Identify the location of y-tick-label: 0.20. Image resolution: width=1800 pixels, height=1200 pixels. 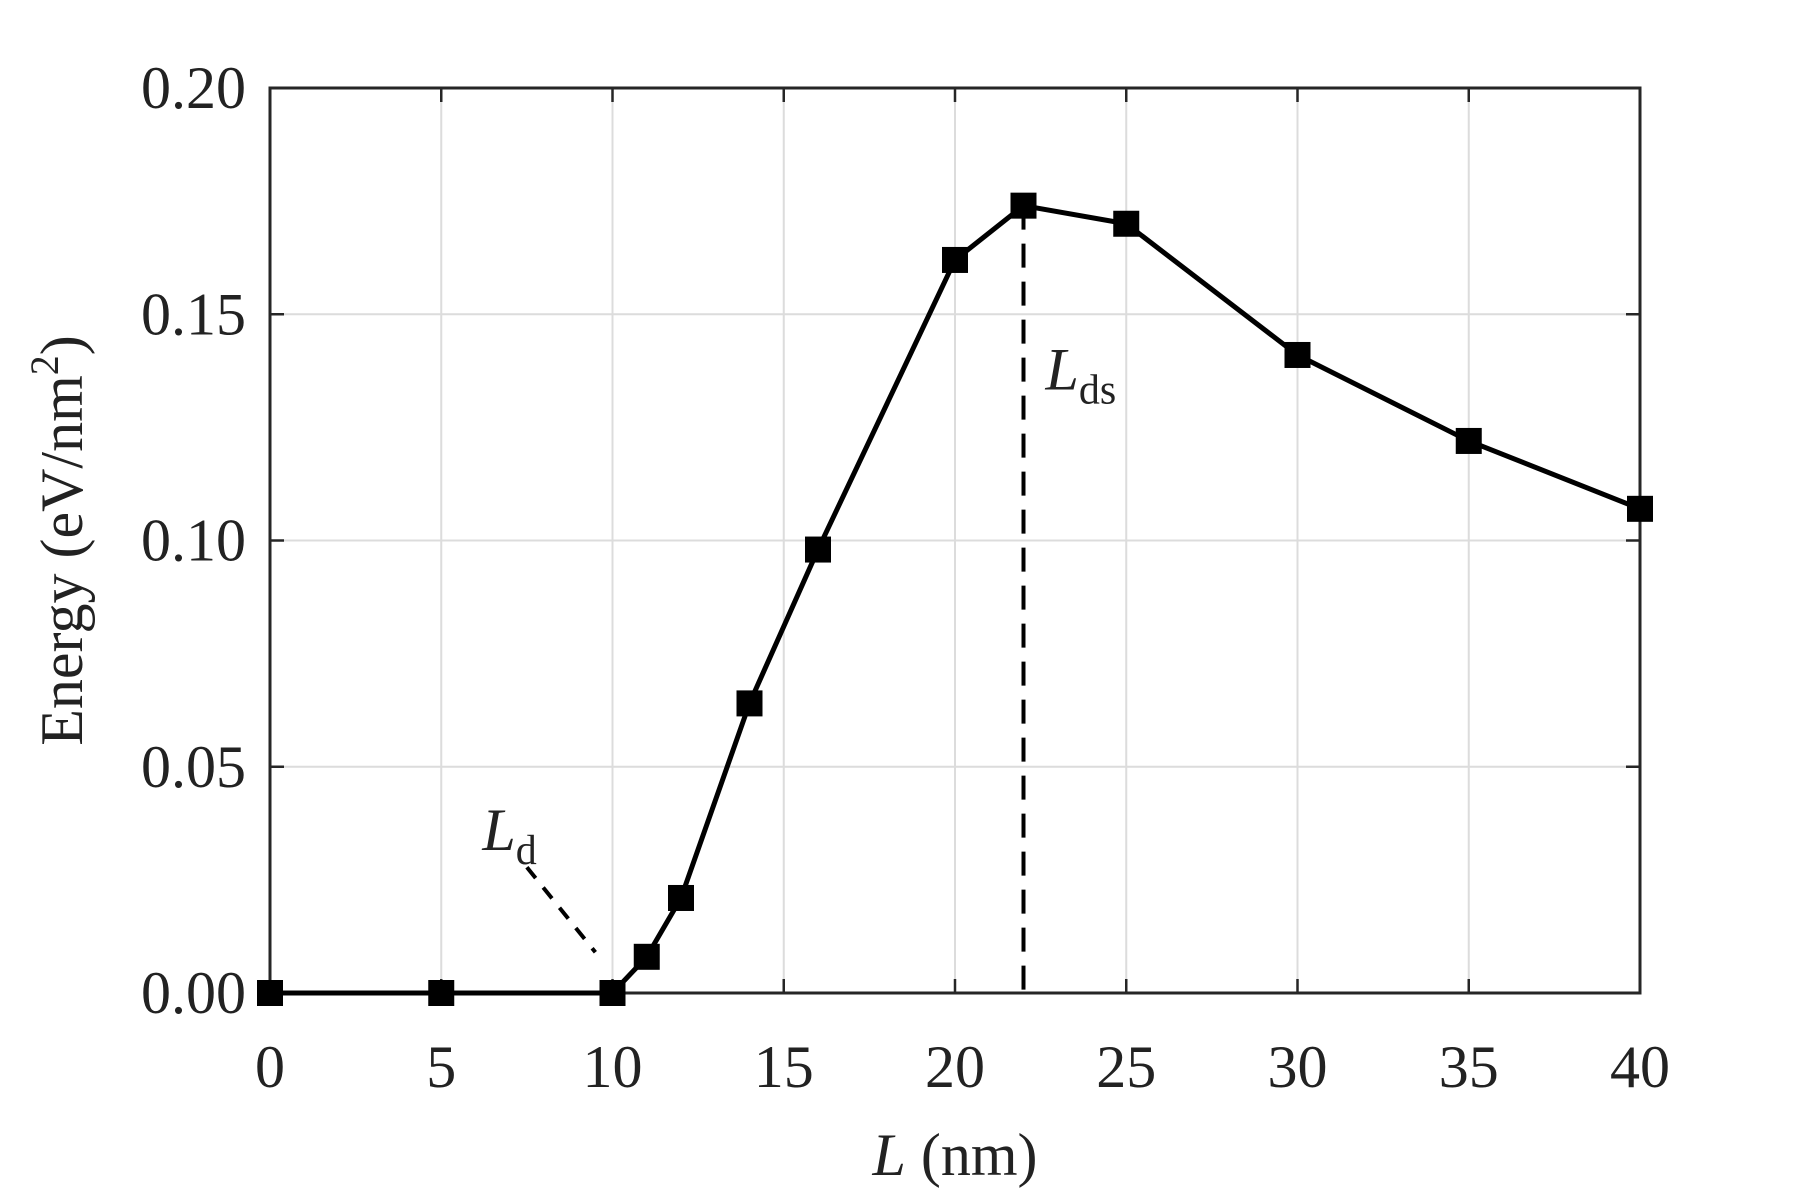
(193, 88).